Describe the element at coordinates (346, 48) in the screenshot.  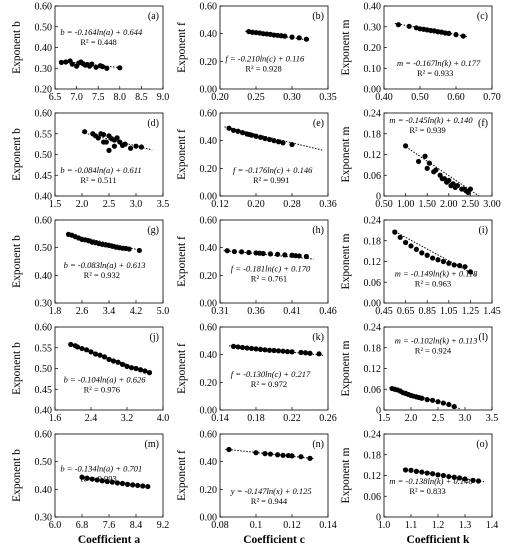
I see `y-axis-label: Exponent m` at that location.